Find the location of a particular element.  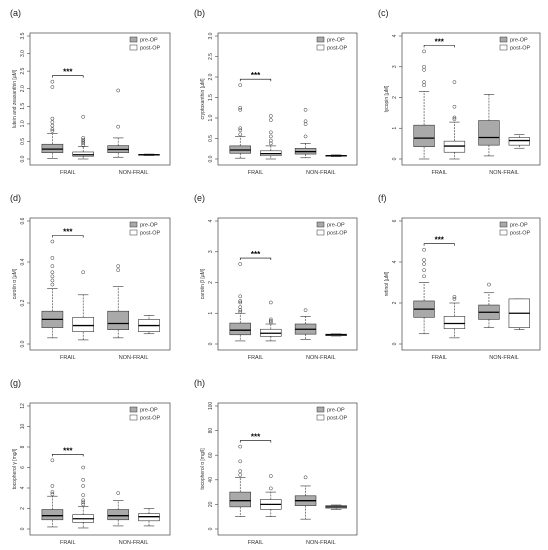

y-axis-label: lycopin [µM] is located at coordinates (387, 98).